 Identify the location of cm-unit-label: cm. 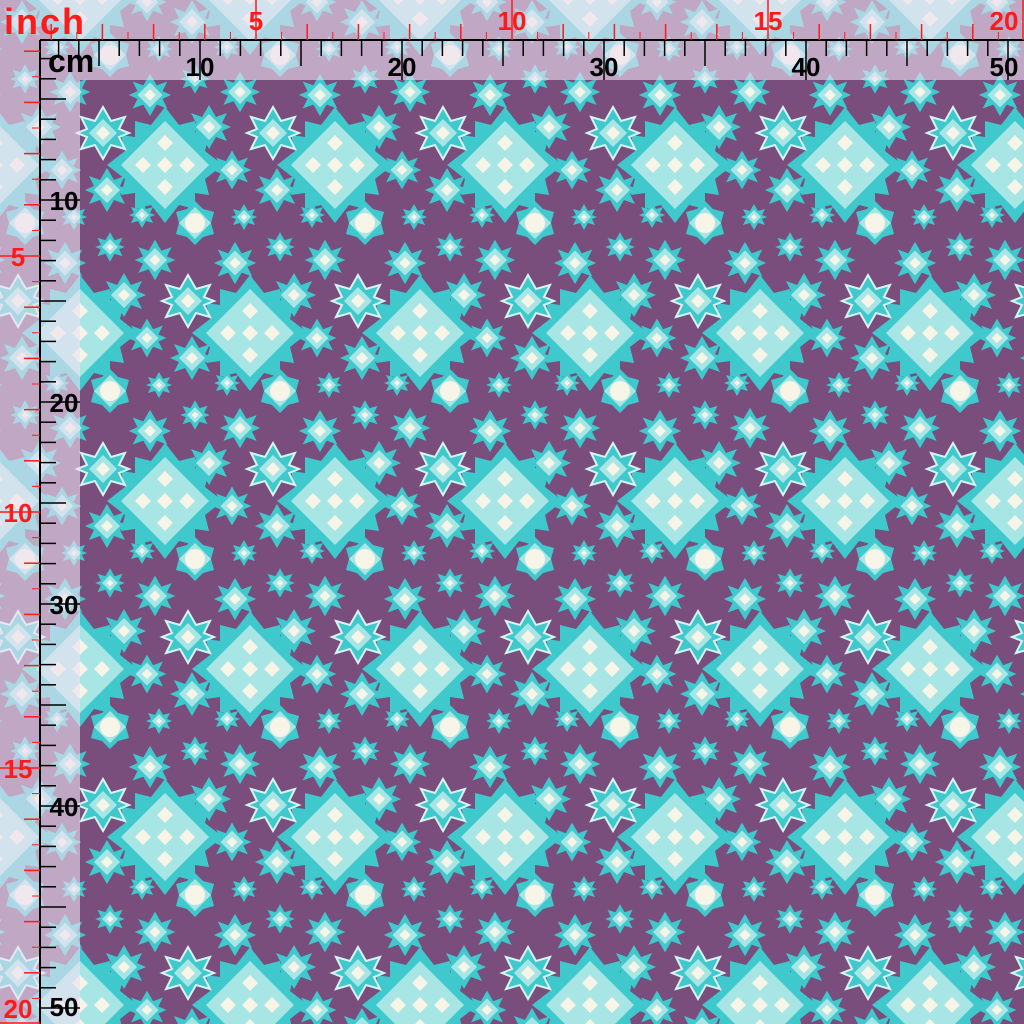
(71, 61).